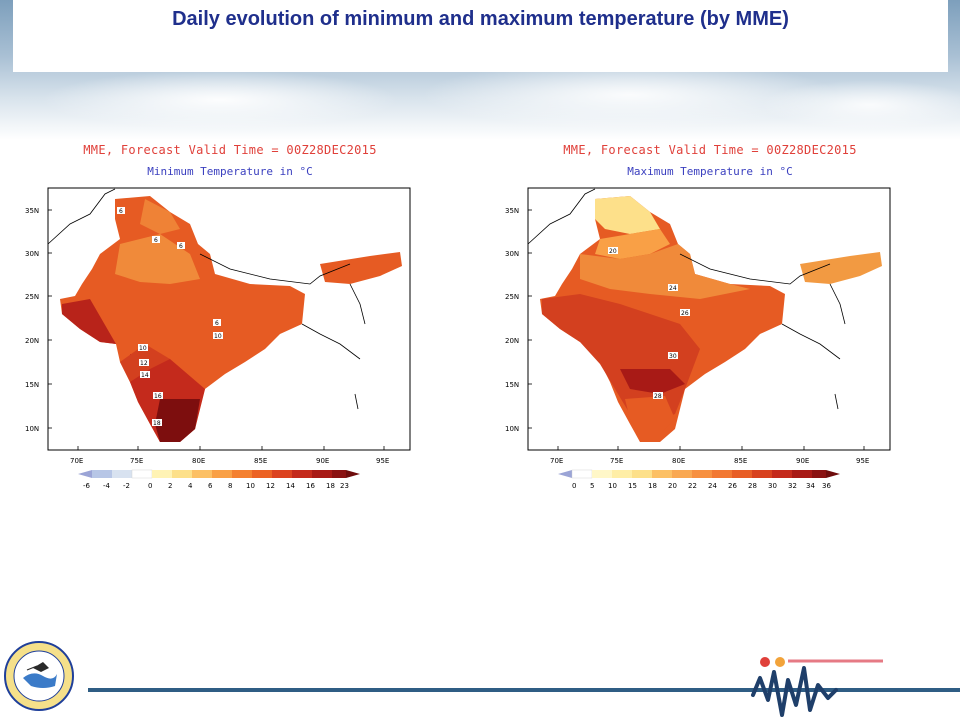 This screenshot has height=720, width=960. I want to click on colorbar-label: 4, so click(190, 486).